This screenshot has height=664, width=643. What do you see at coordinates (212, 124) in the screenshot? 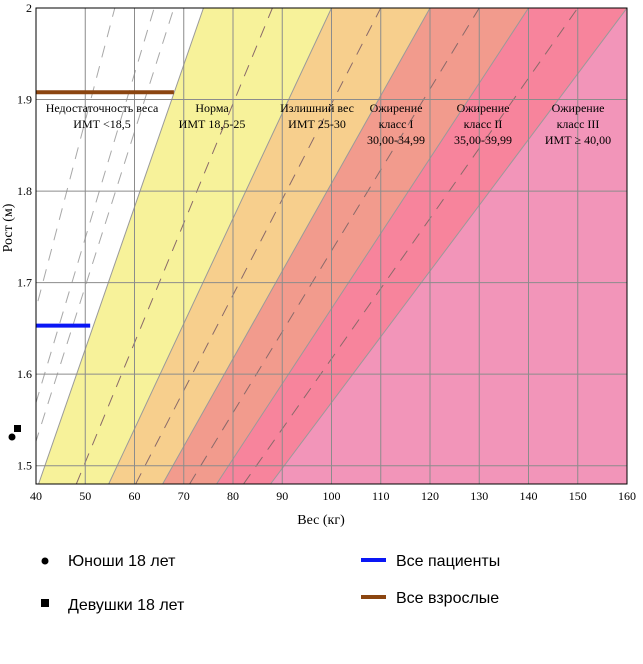
I see `zone-label-1-1: ИМТ 18,5-25` at bounding box center [212, 124].